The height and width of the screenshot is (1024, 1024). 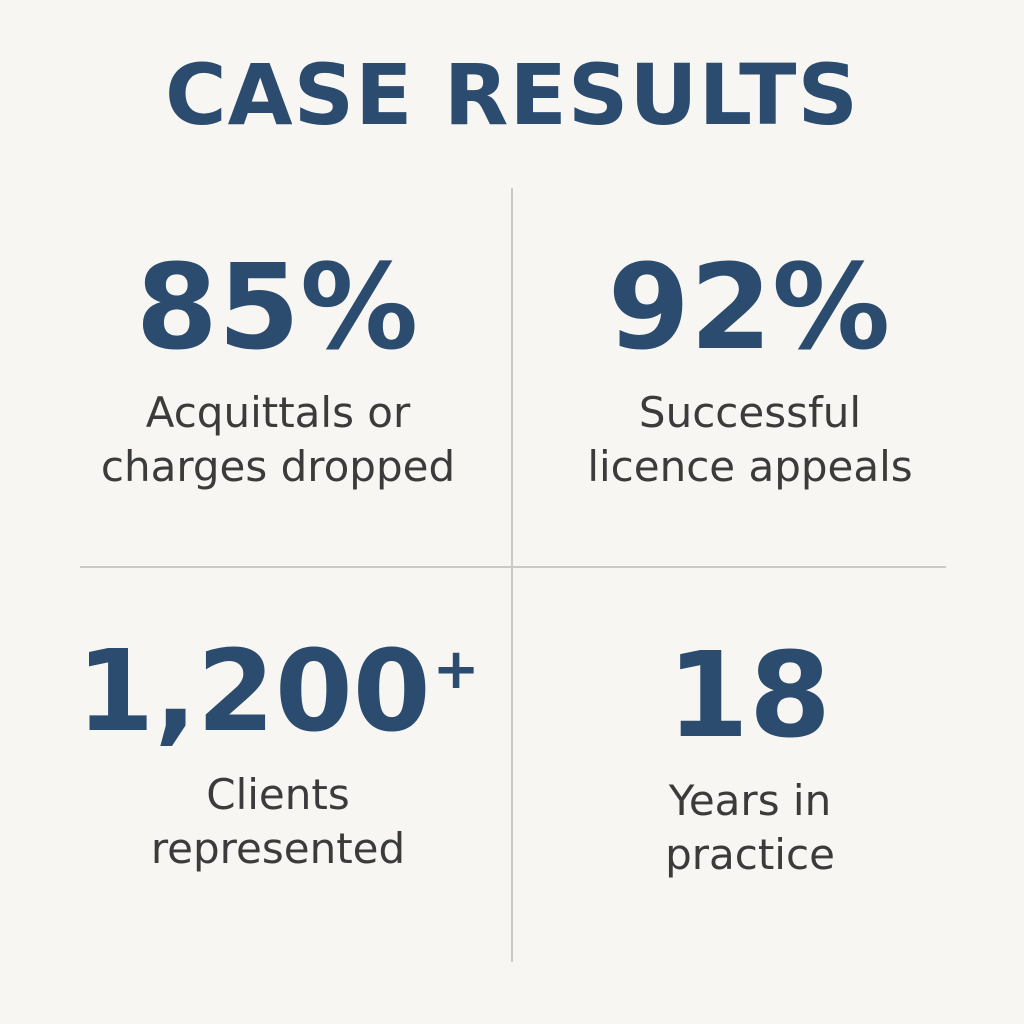 What do you see at coordinates (278, 440) in the screenshot?
I see `stat-label: Acquittals or charges dropped` at bounding box center [278, 440].